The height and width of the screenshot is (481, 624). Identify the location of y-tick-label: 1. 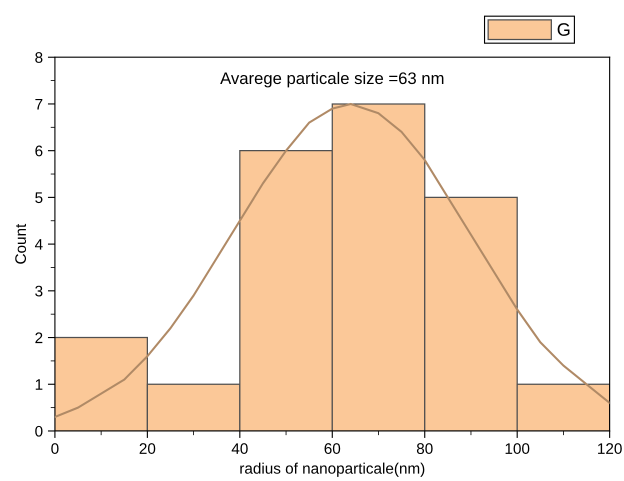
(39, 384).